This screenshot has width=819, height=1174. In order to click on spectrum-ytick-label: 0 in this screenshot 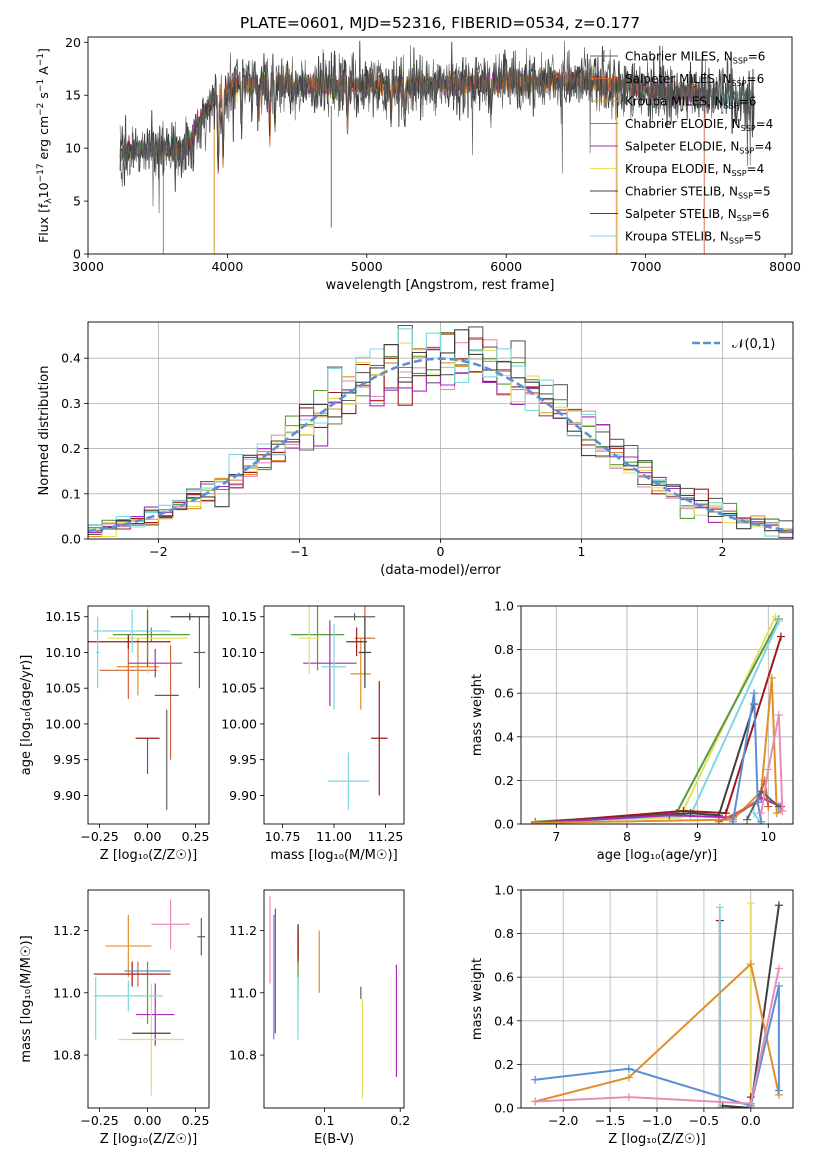, I will do `click(77, 254)`.